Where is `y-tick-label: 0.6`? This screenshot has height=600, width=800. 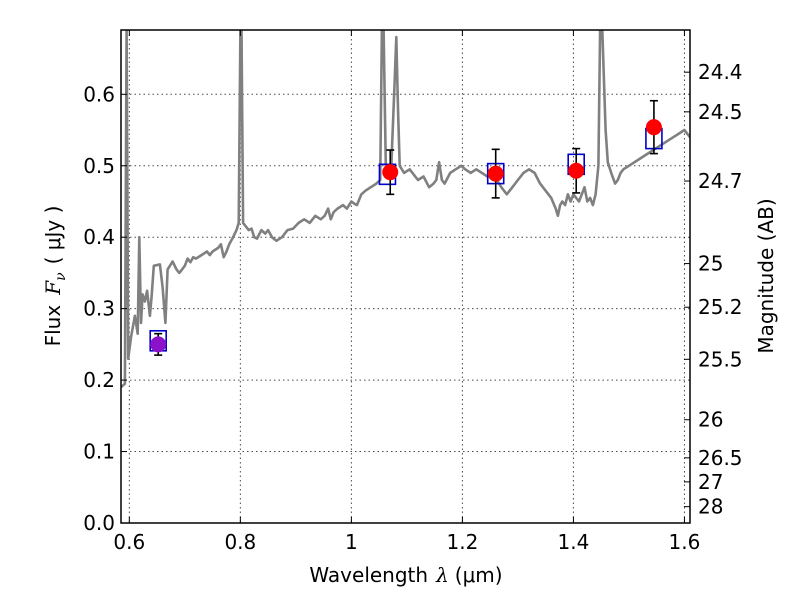 y-tick-label: 0.6 is located at coordinates (99, 94).